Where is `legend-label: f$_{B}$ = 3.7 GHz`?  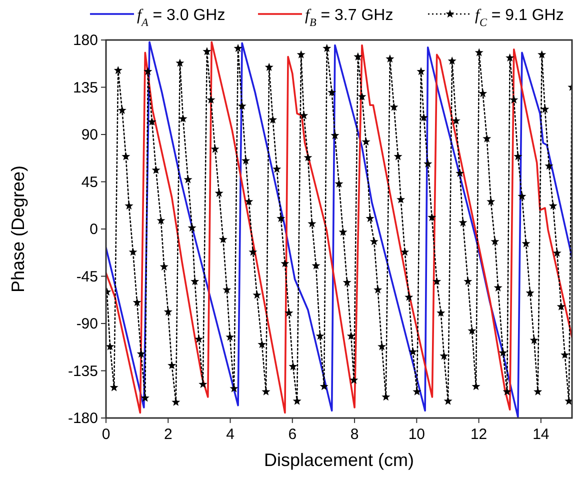
legend-label: f$_{B}$ = 3.7 GHz is located at coordinates (349, 18).